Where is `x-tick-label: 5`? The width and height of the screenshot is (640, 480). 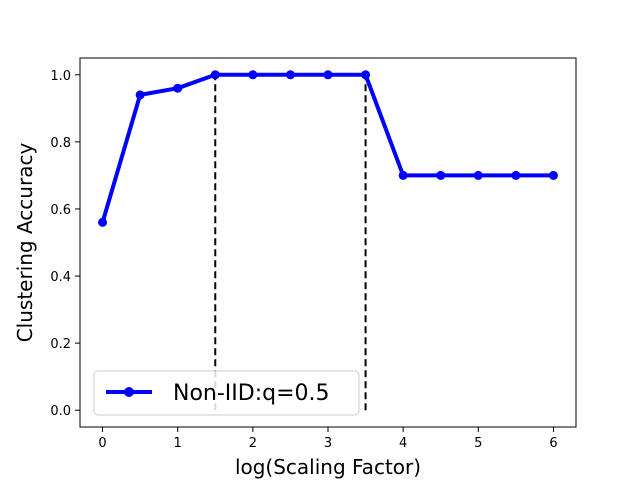
x-tick-label: 5 is located at coordinates (478, 443).